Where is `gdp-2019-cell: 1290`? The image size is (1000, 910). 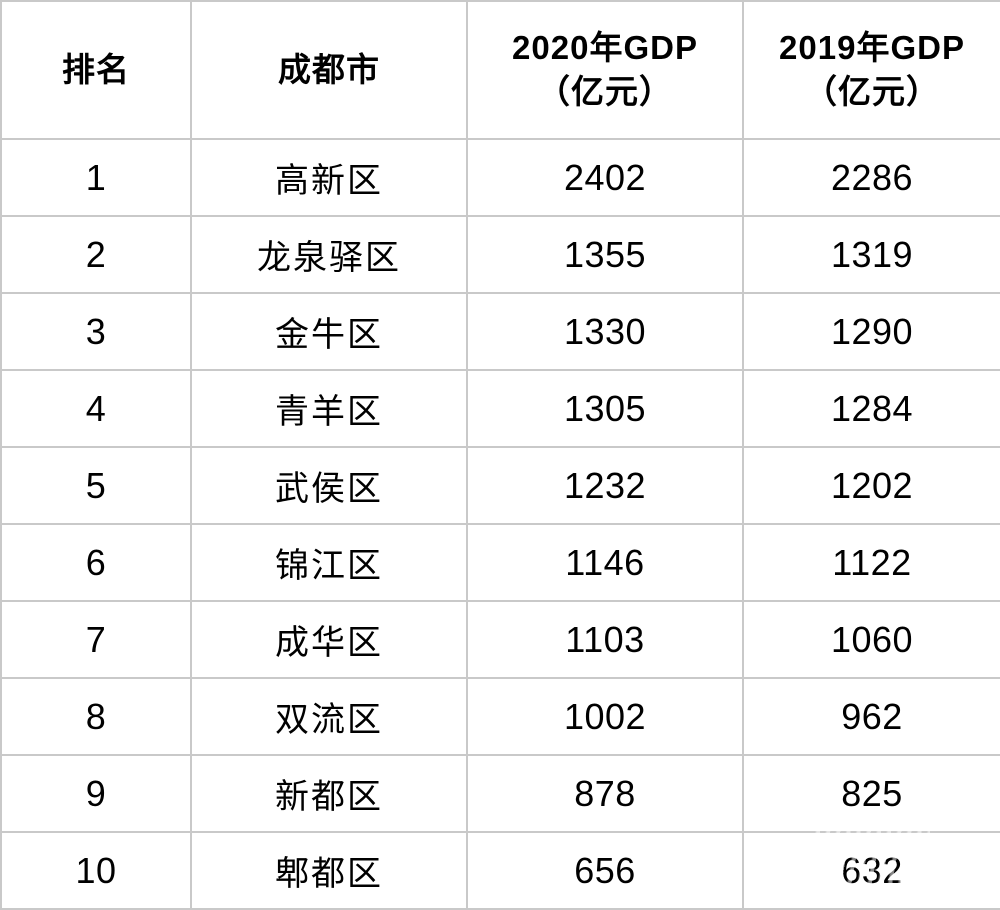 gdp-2019-cell: 1290 is located at coordinates (871, 331).